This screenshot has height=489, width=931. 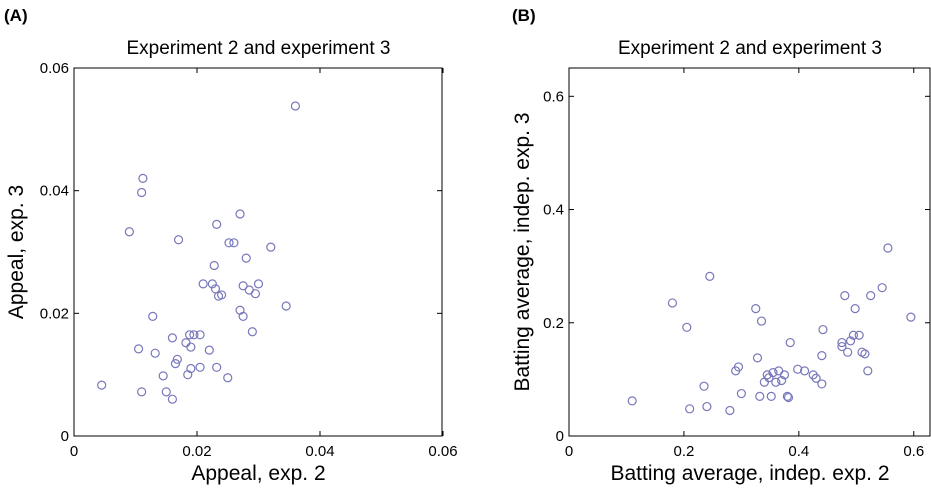 What do you see at coordinates (524, 15) in the screenshot?
I see `panel-b-tag: (B)` at bounding box center [524, 15].